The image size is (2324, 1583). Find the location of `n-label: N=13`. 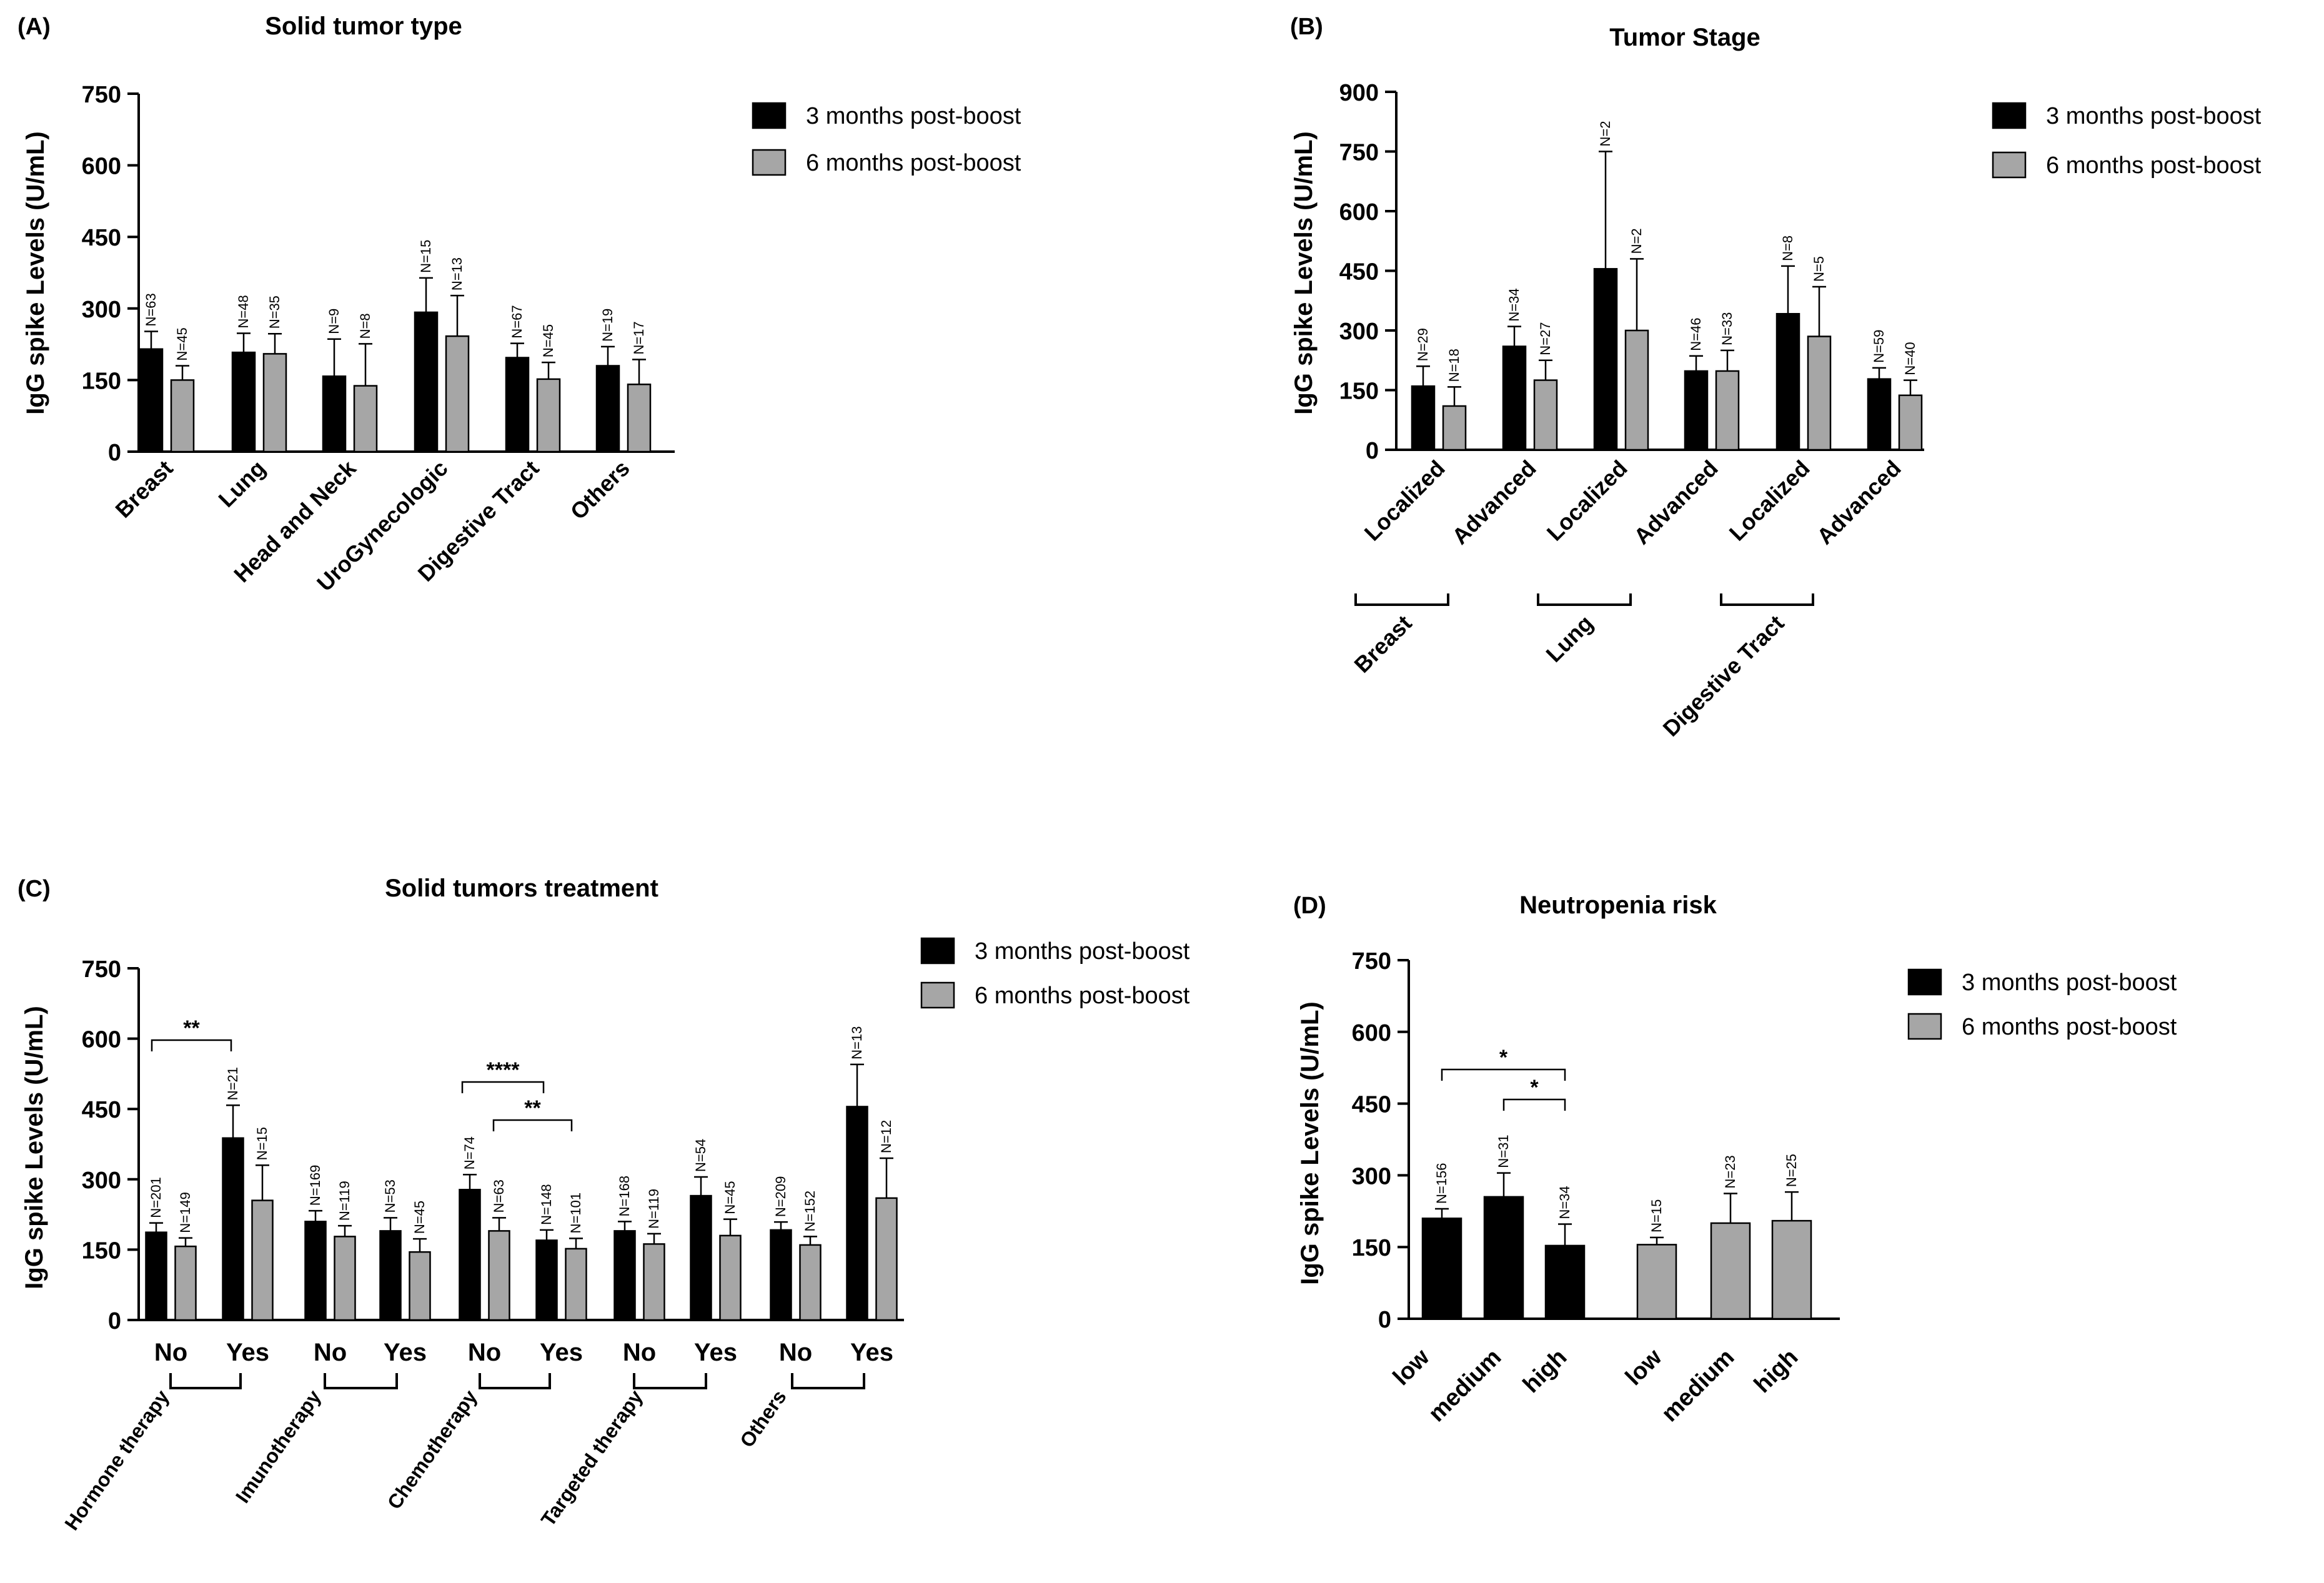

n-label: N=13 is located at coordinates (857, 1043).